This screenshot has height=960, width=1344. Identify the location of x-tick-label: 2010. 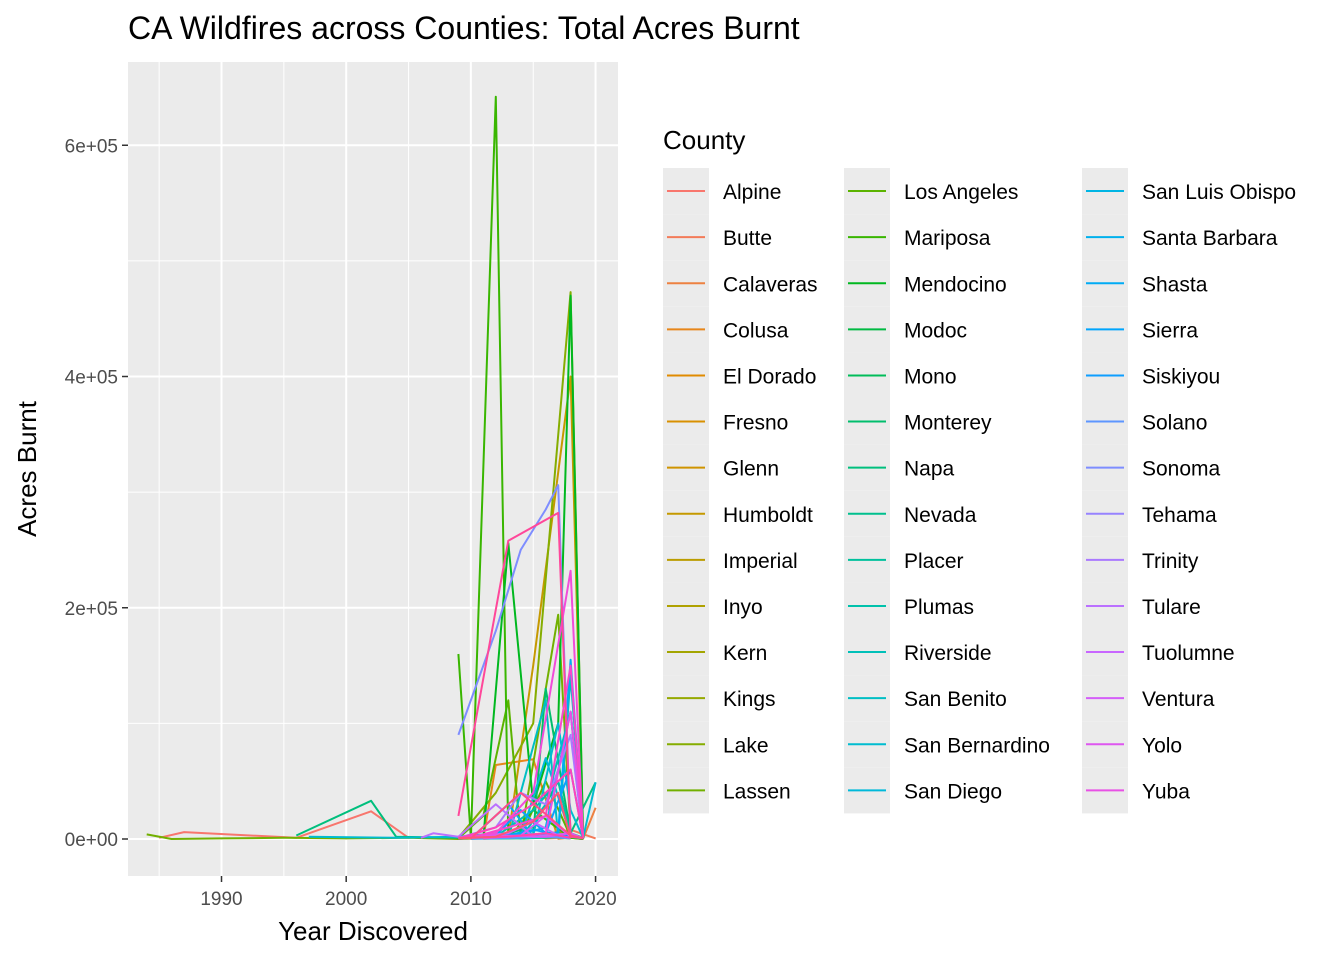
(471, 899).